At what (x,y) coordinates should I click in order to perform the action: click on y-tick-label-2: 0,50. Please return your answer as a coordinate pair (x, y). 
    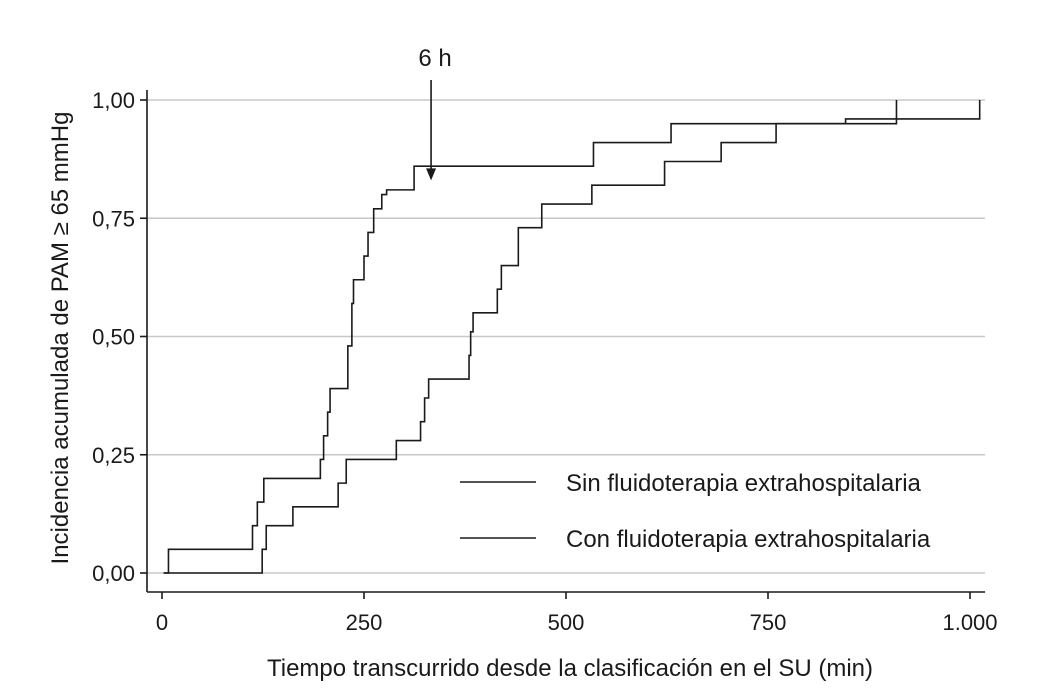
    Looking at the image, I should click on (113, 337).